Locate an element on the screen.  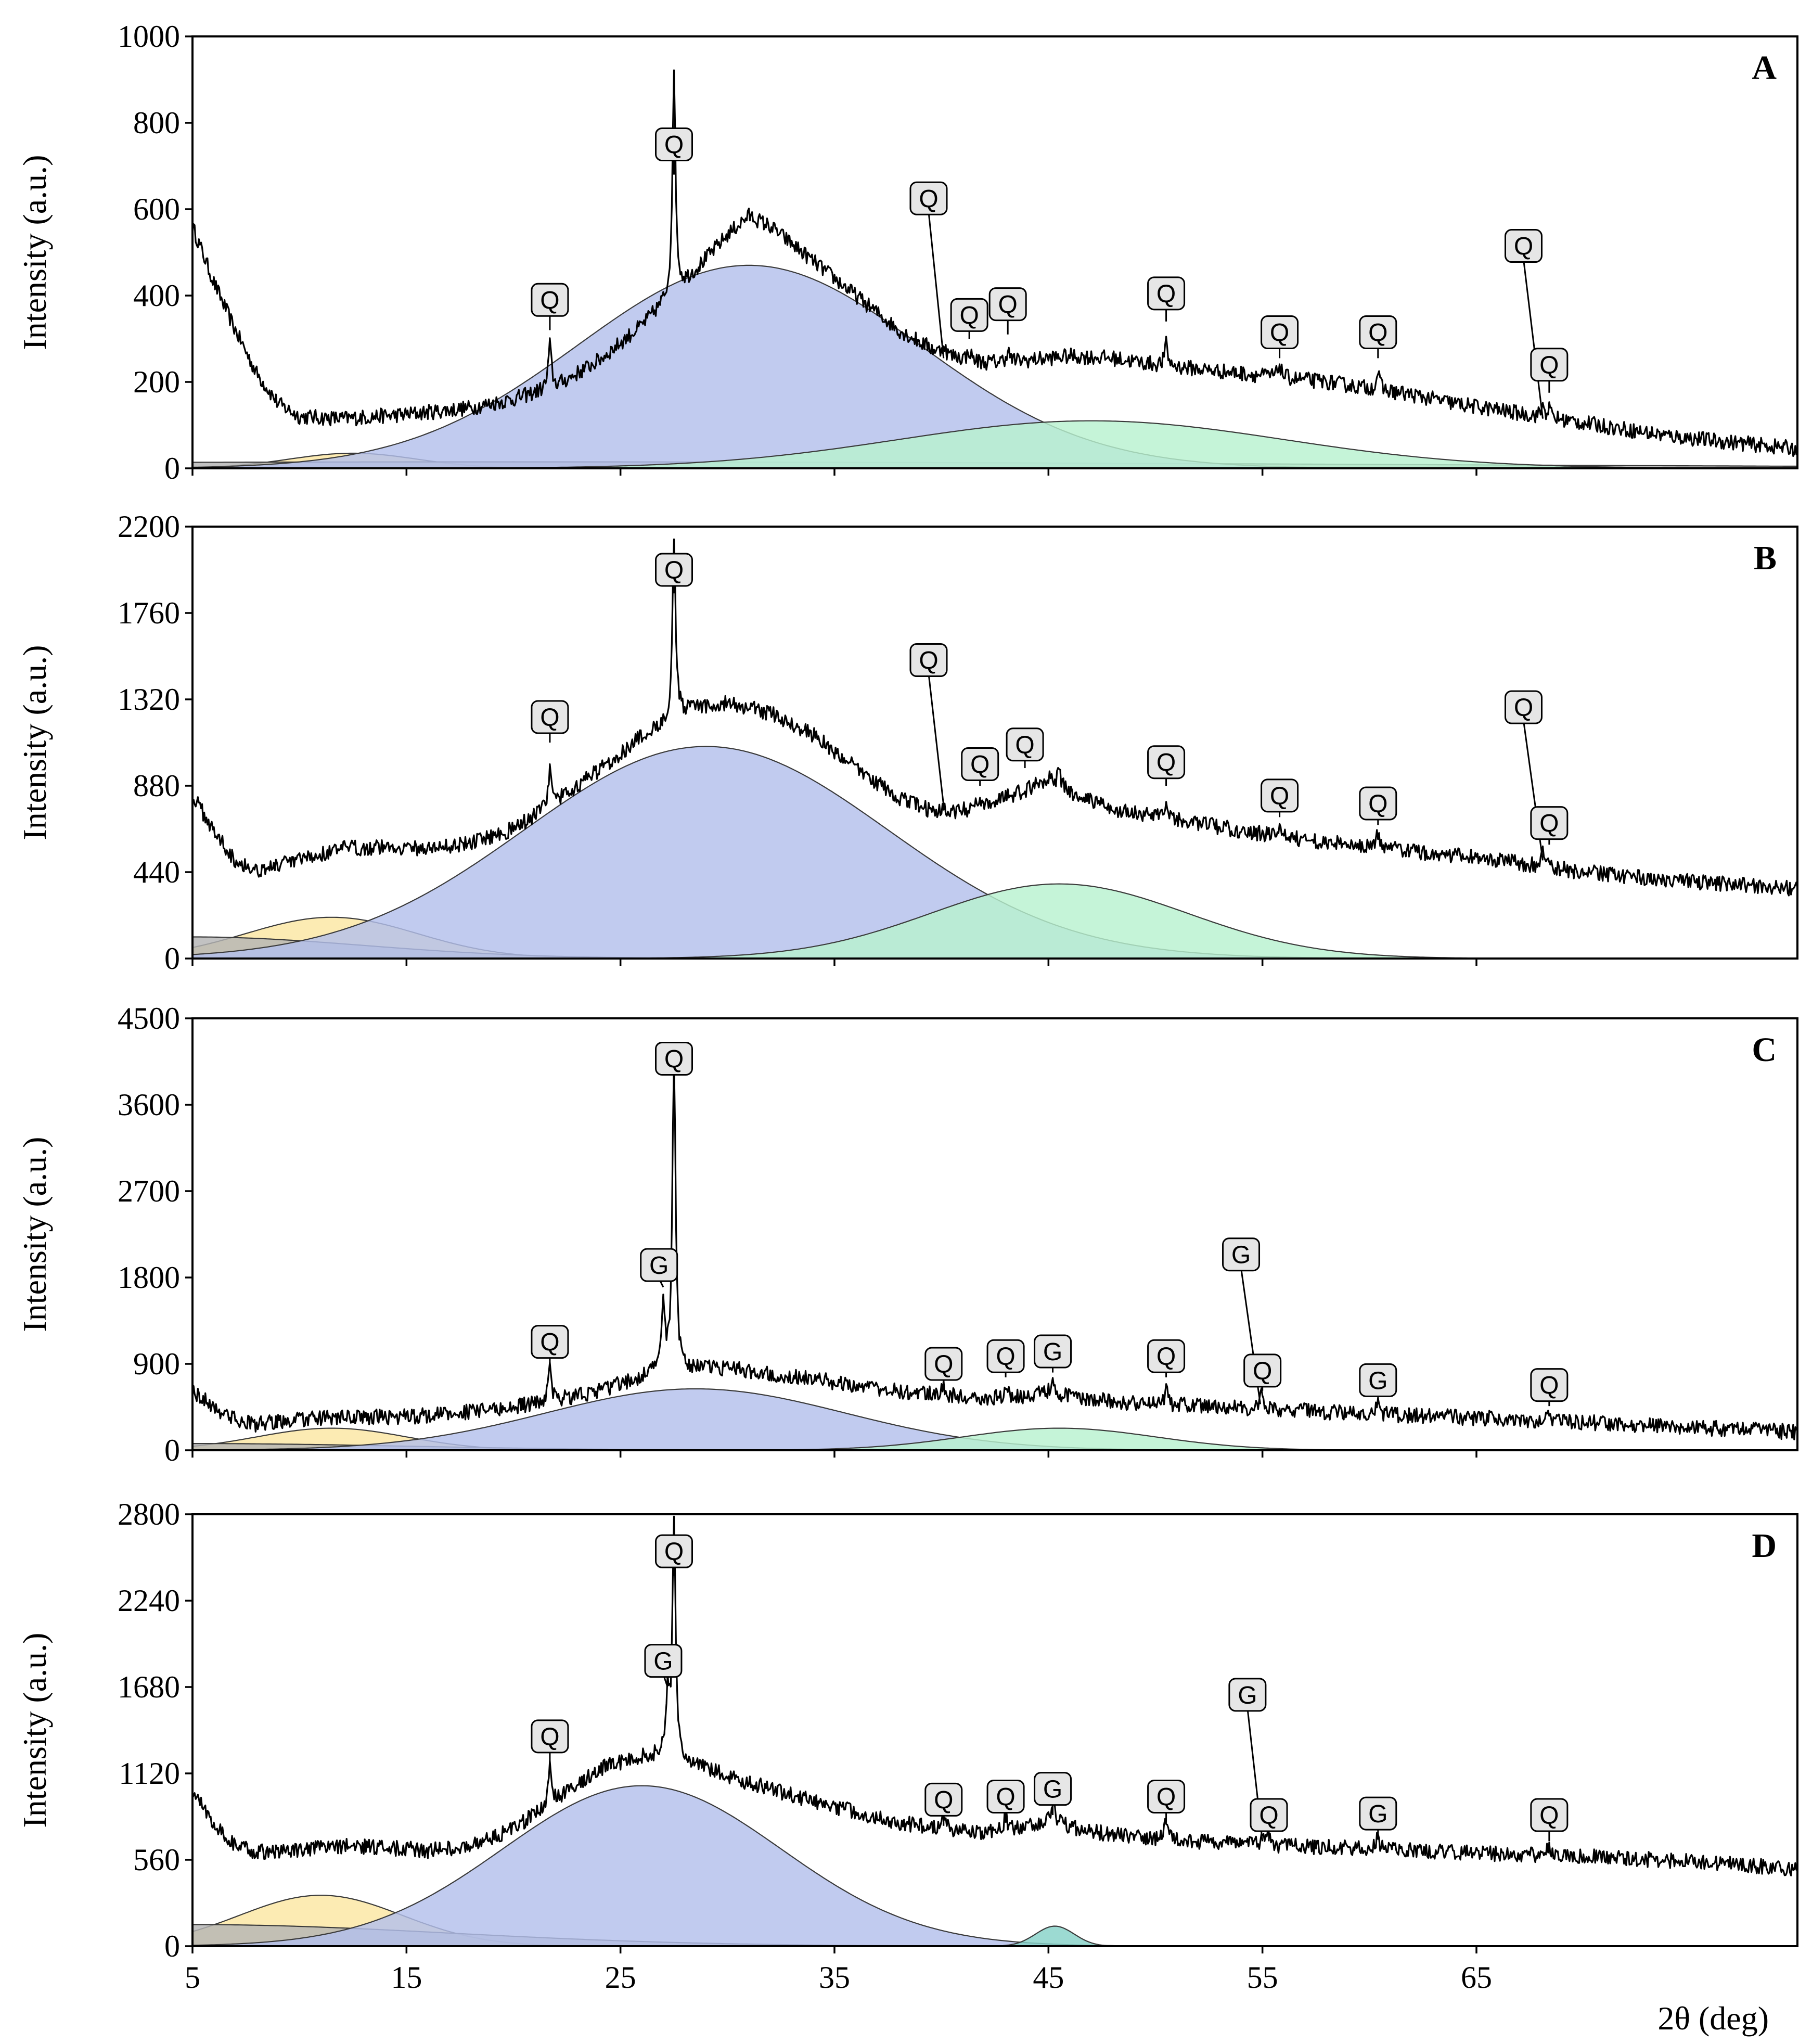
panel-a-ytick-label: 0 is located at coordinates (172, 468).